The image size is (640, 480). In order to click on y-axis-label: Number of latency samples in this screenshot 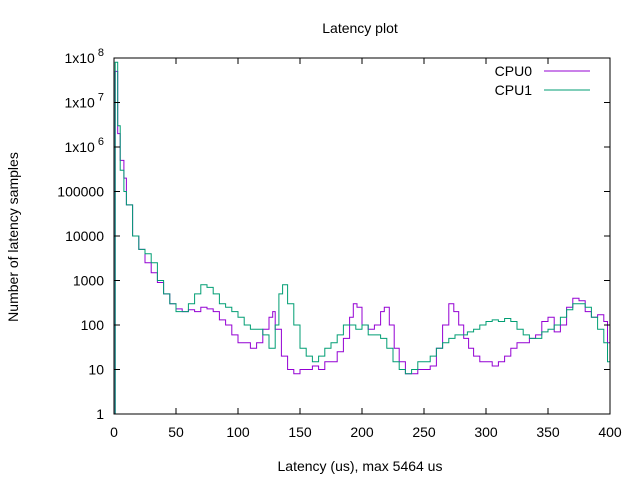, I will do `click(13, 237)`.